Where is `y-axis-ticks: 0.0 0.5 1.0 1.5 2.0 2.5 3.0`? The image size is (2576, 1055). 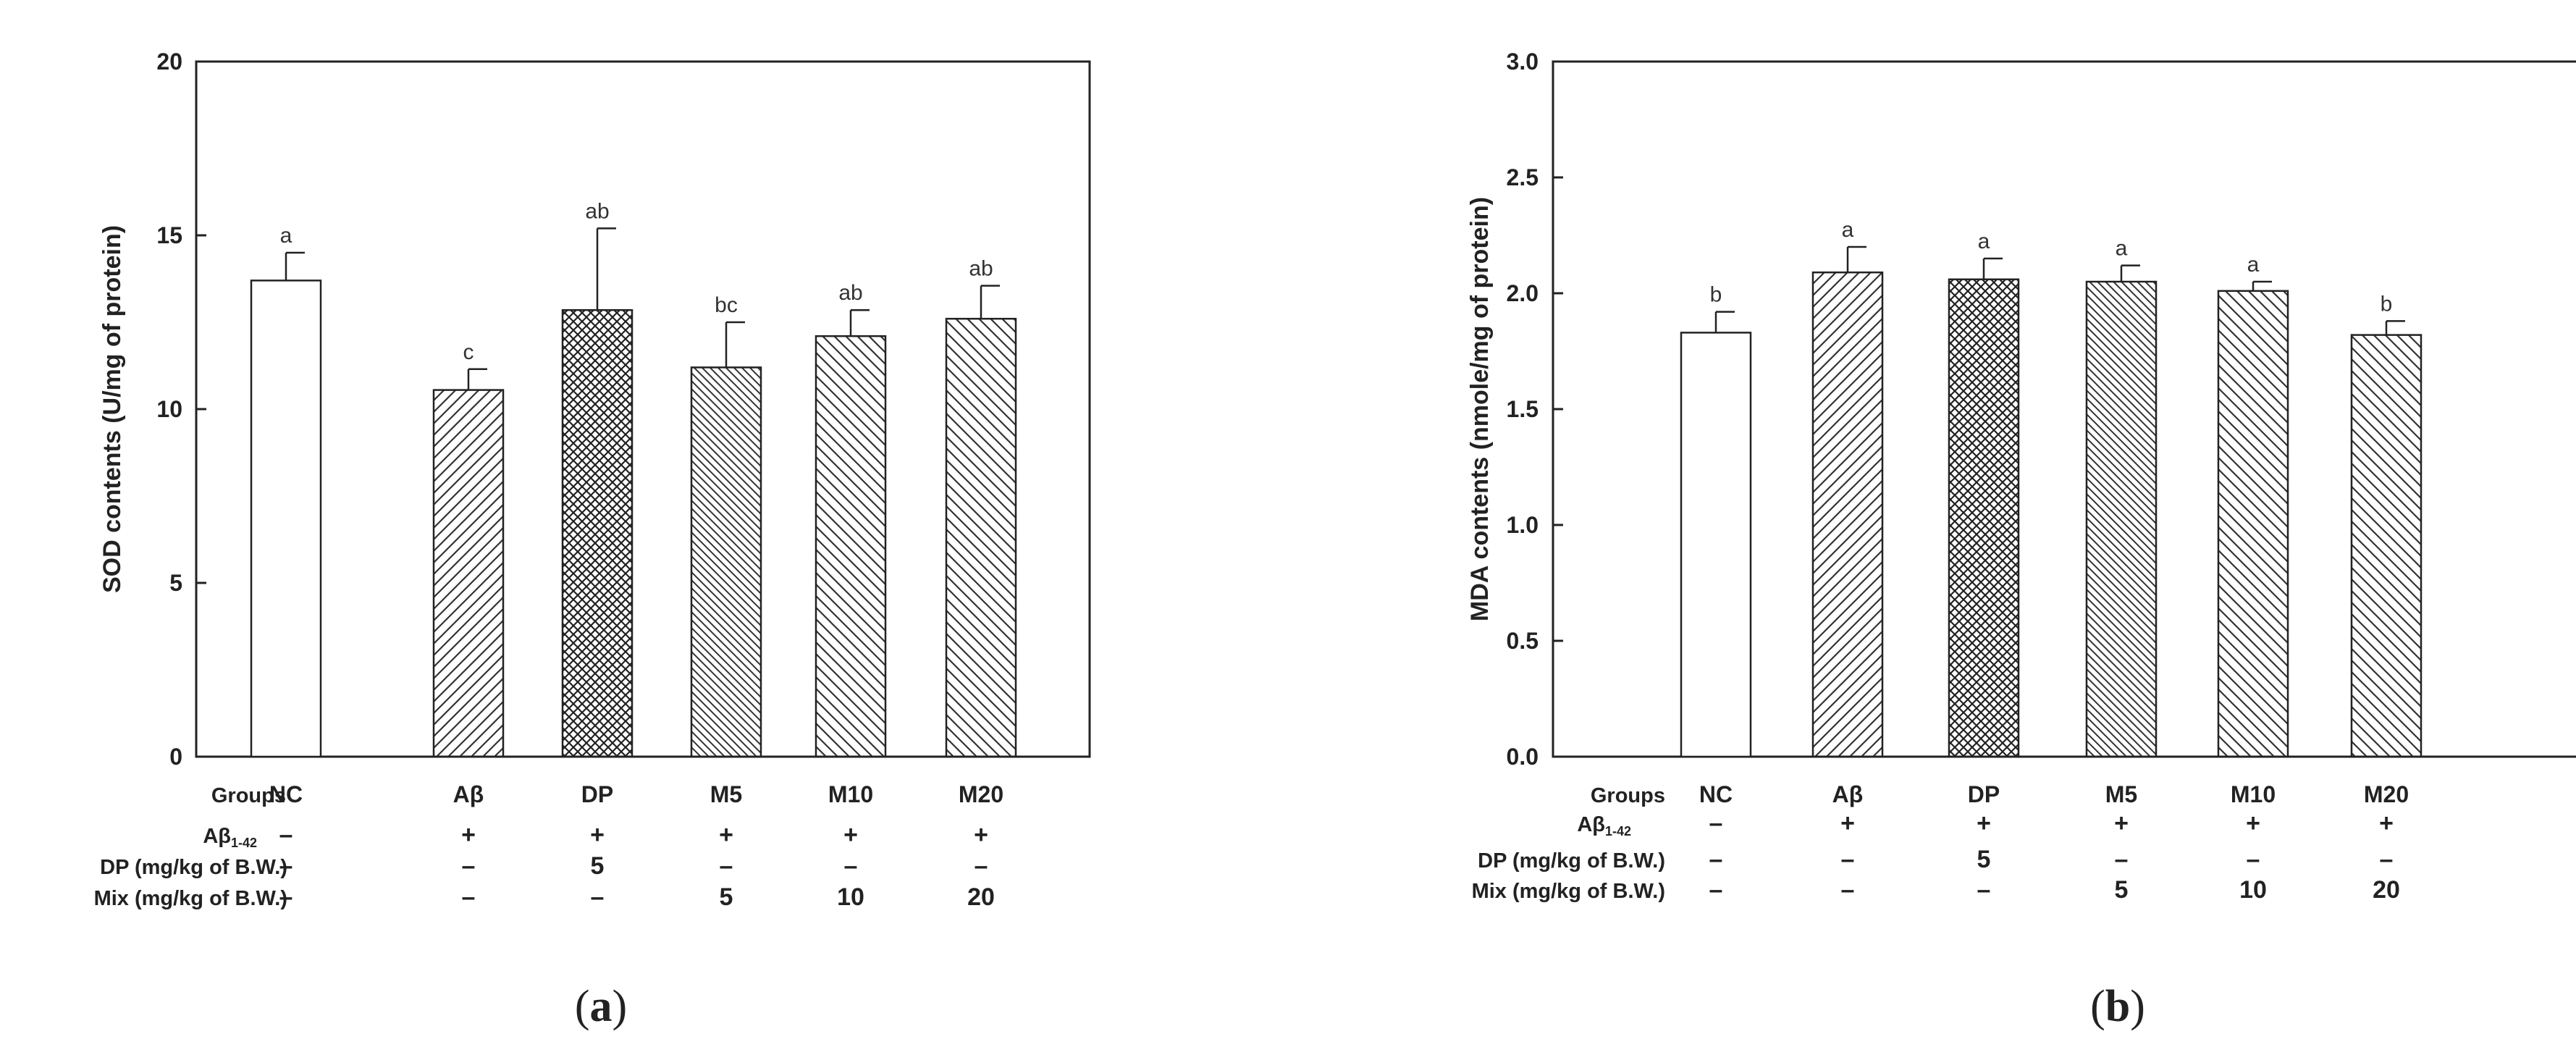
y-axis-ticks: 0.0 0.5 1.0 1.5 2.0 2.5 3.0 is located at coordinates (1535, 409).